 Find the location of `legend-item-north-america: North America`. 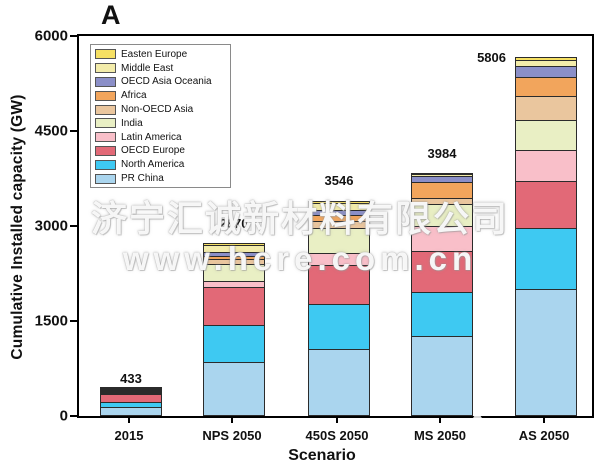

legend-item-north-america: North America is located at coordinates (160, 164).